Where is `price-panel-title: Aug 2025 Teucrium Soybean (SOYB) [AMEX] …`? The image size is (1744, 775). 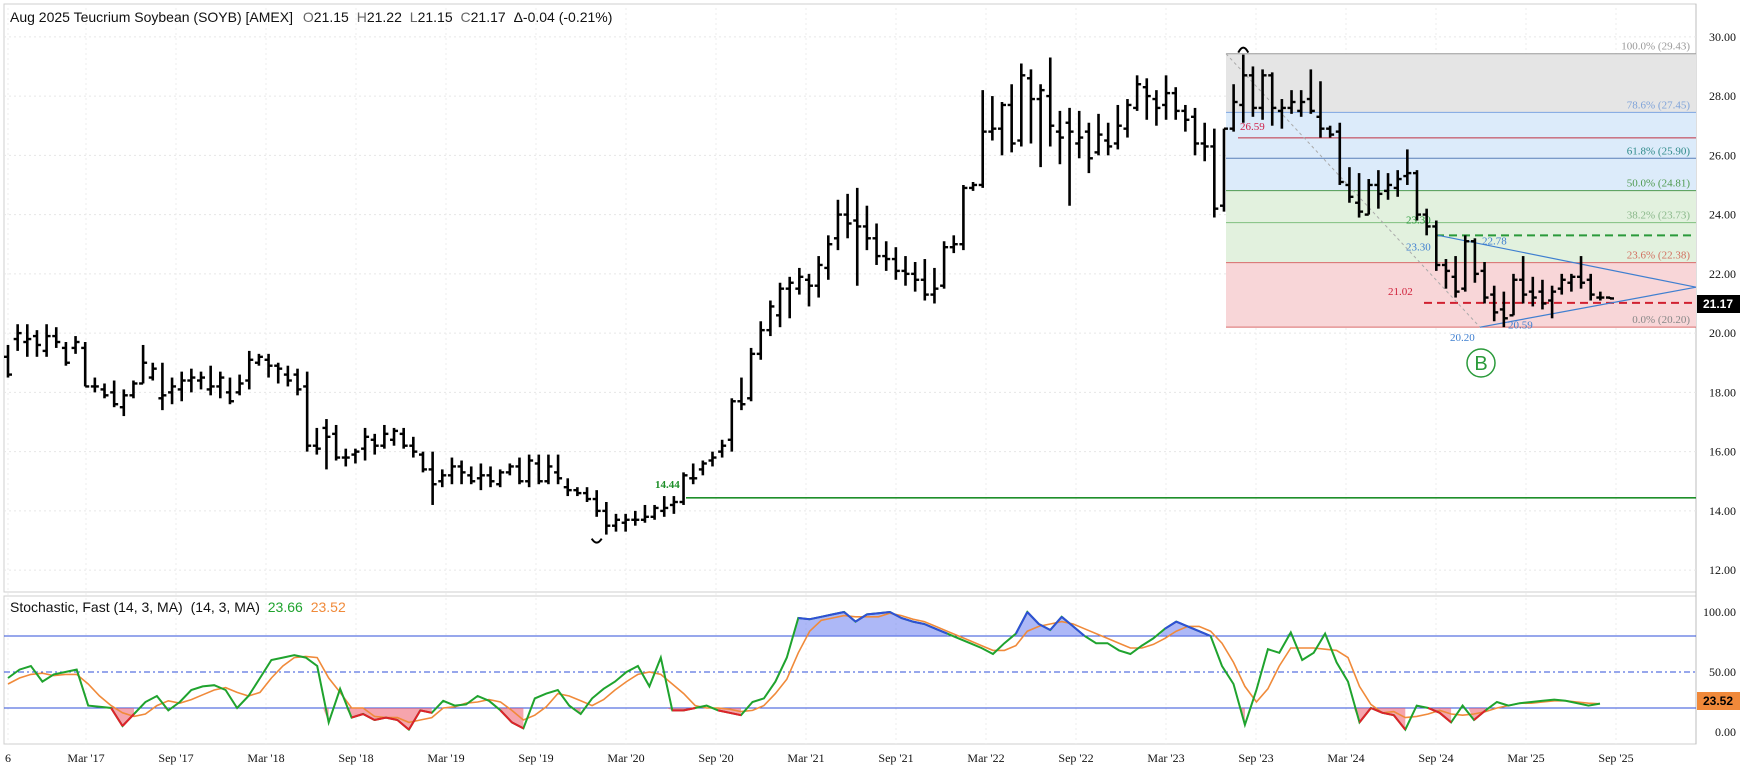
price-panel-title: Aug 2025 Teucrium Soybean (SOYB) [AMEX] … is located at coordinates (311, 17).